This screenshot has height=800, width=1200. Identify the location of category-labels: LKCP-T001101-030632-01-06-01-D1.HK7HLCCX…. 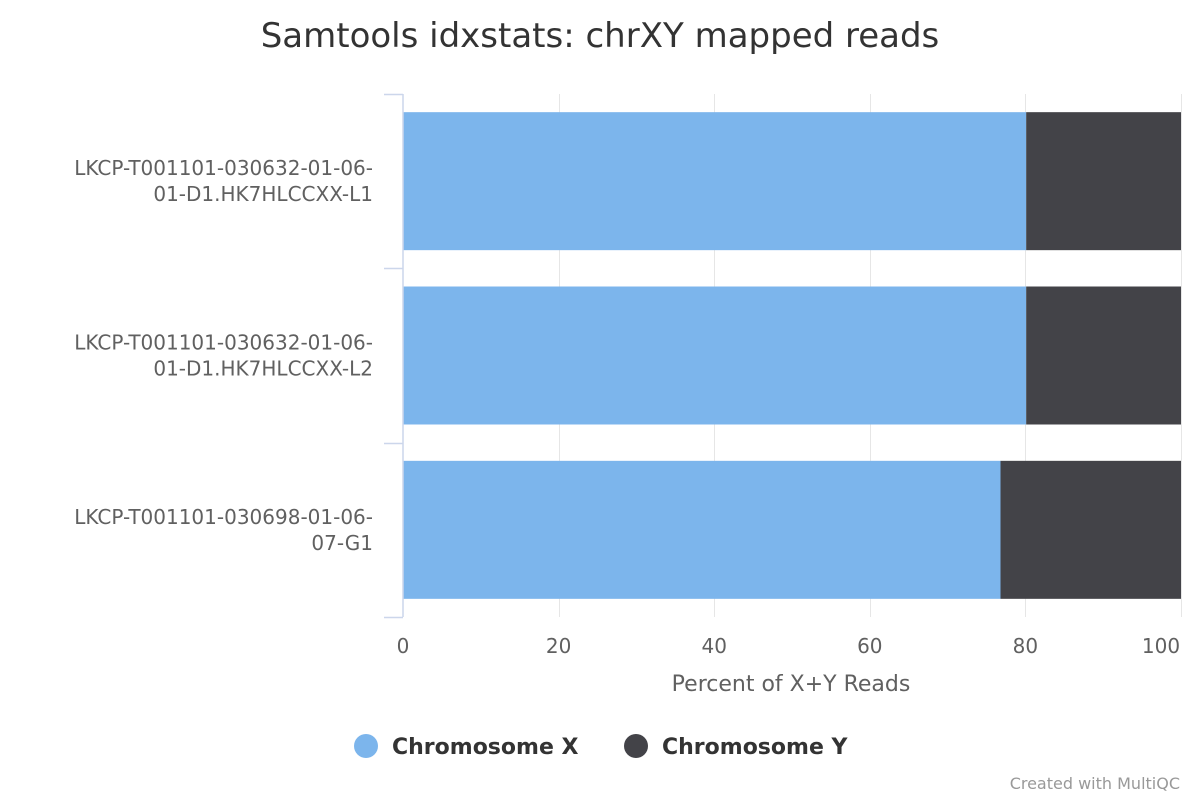
(223, 355).